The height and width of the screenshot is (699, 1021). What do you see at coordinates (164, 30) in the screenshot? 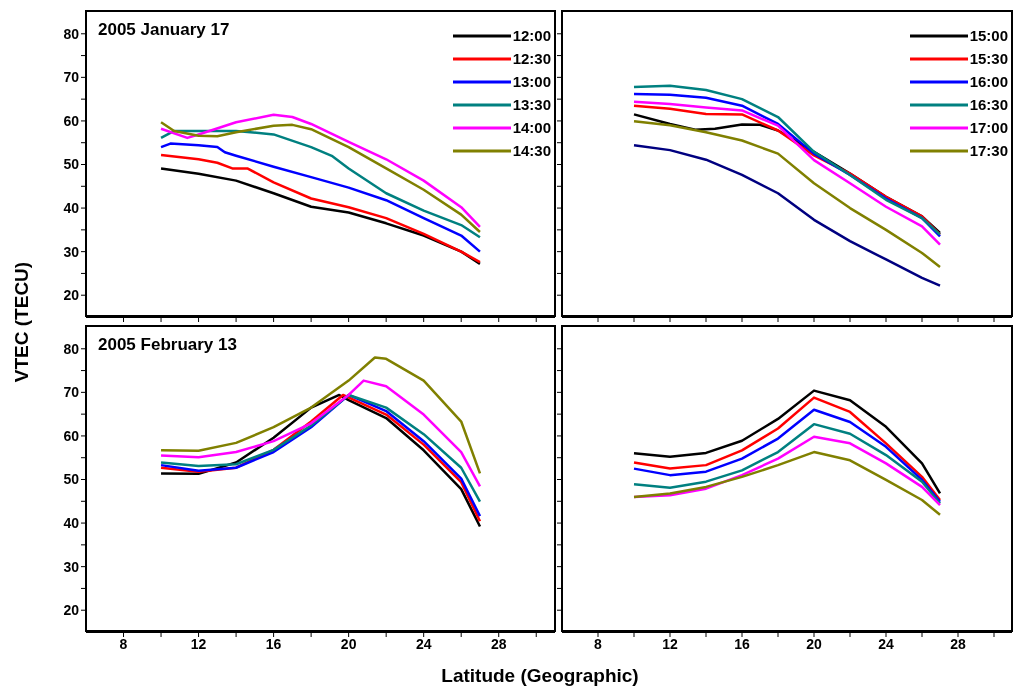
I see `annotation: 2005 January 17` at bounding box center [164, 30].